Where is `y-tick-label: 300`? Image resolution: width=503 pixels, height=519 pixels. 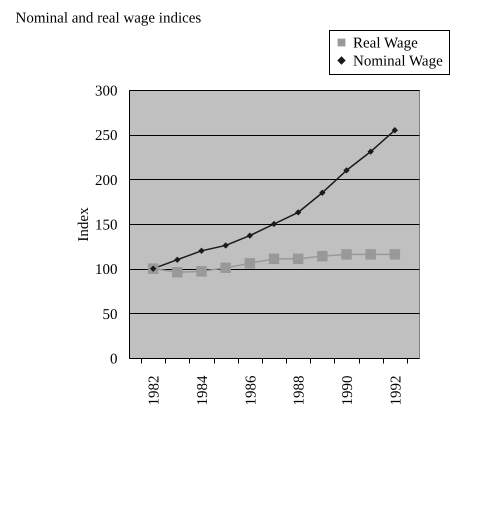 y-tick-label: 300 is located at coordinates (106, 92).